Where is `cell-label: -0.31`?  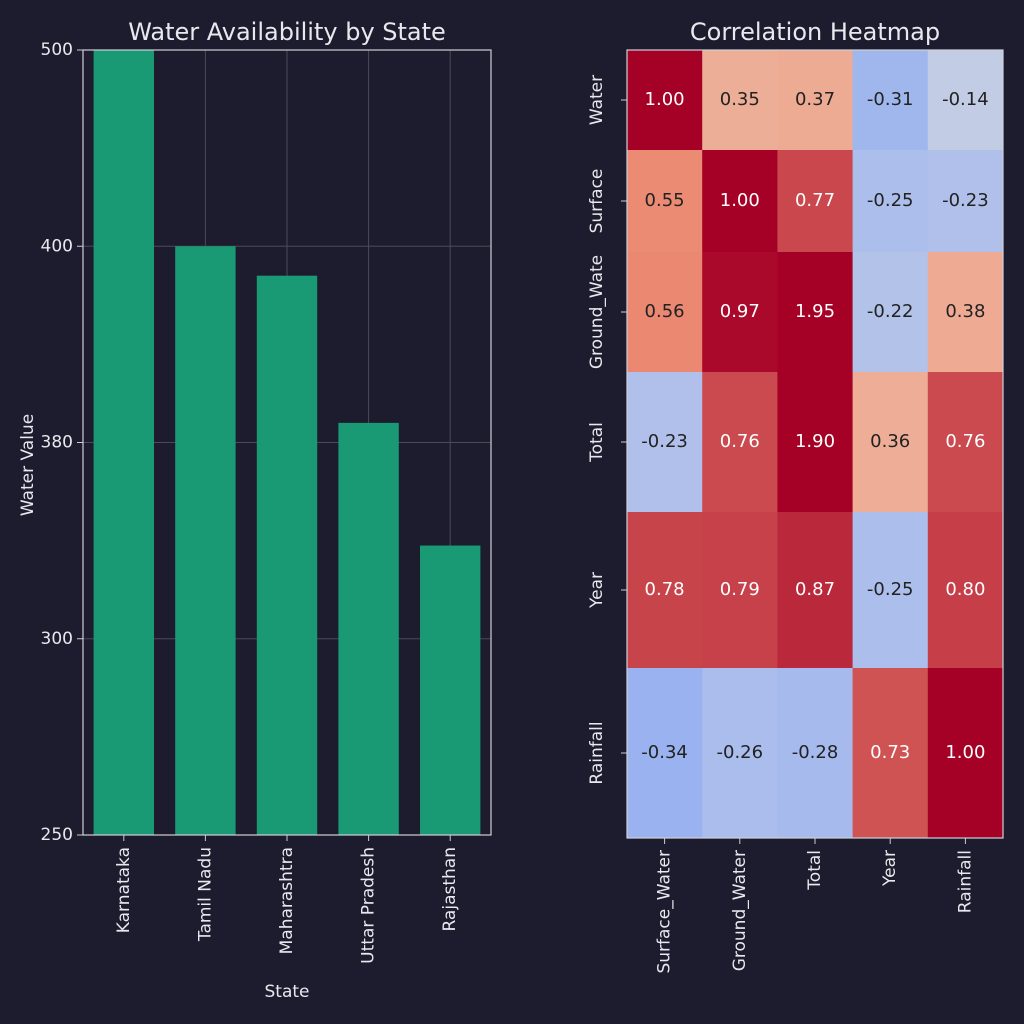 cell-label: -0.31 is located at coordinates (890, 99).